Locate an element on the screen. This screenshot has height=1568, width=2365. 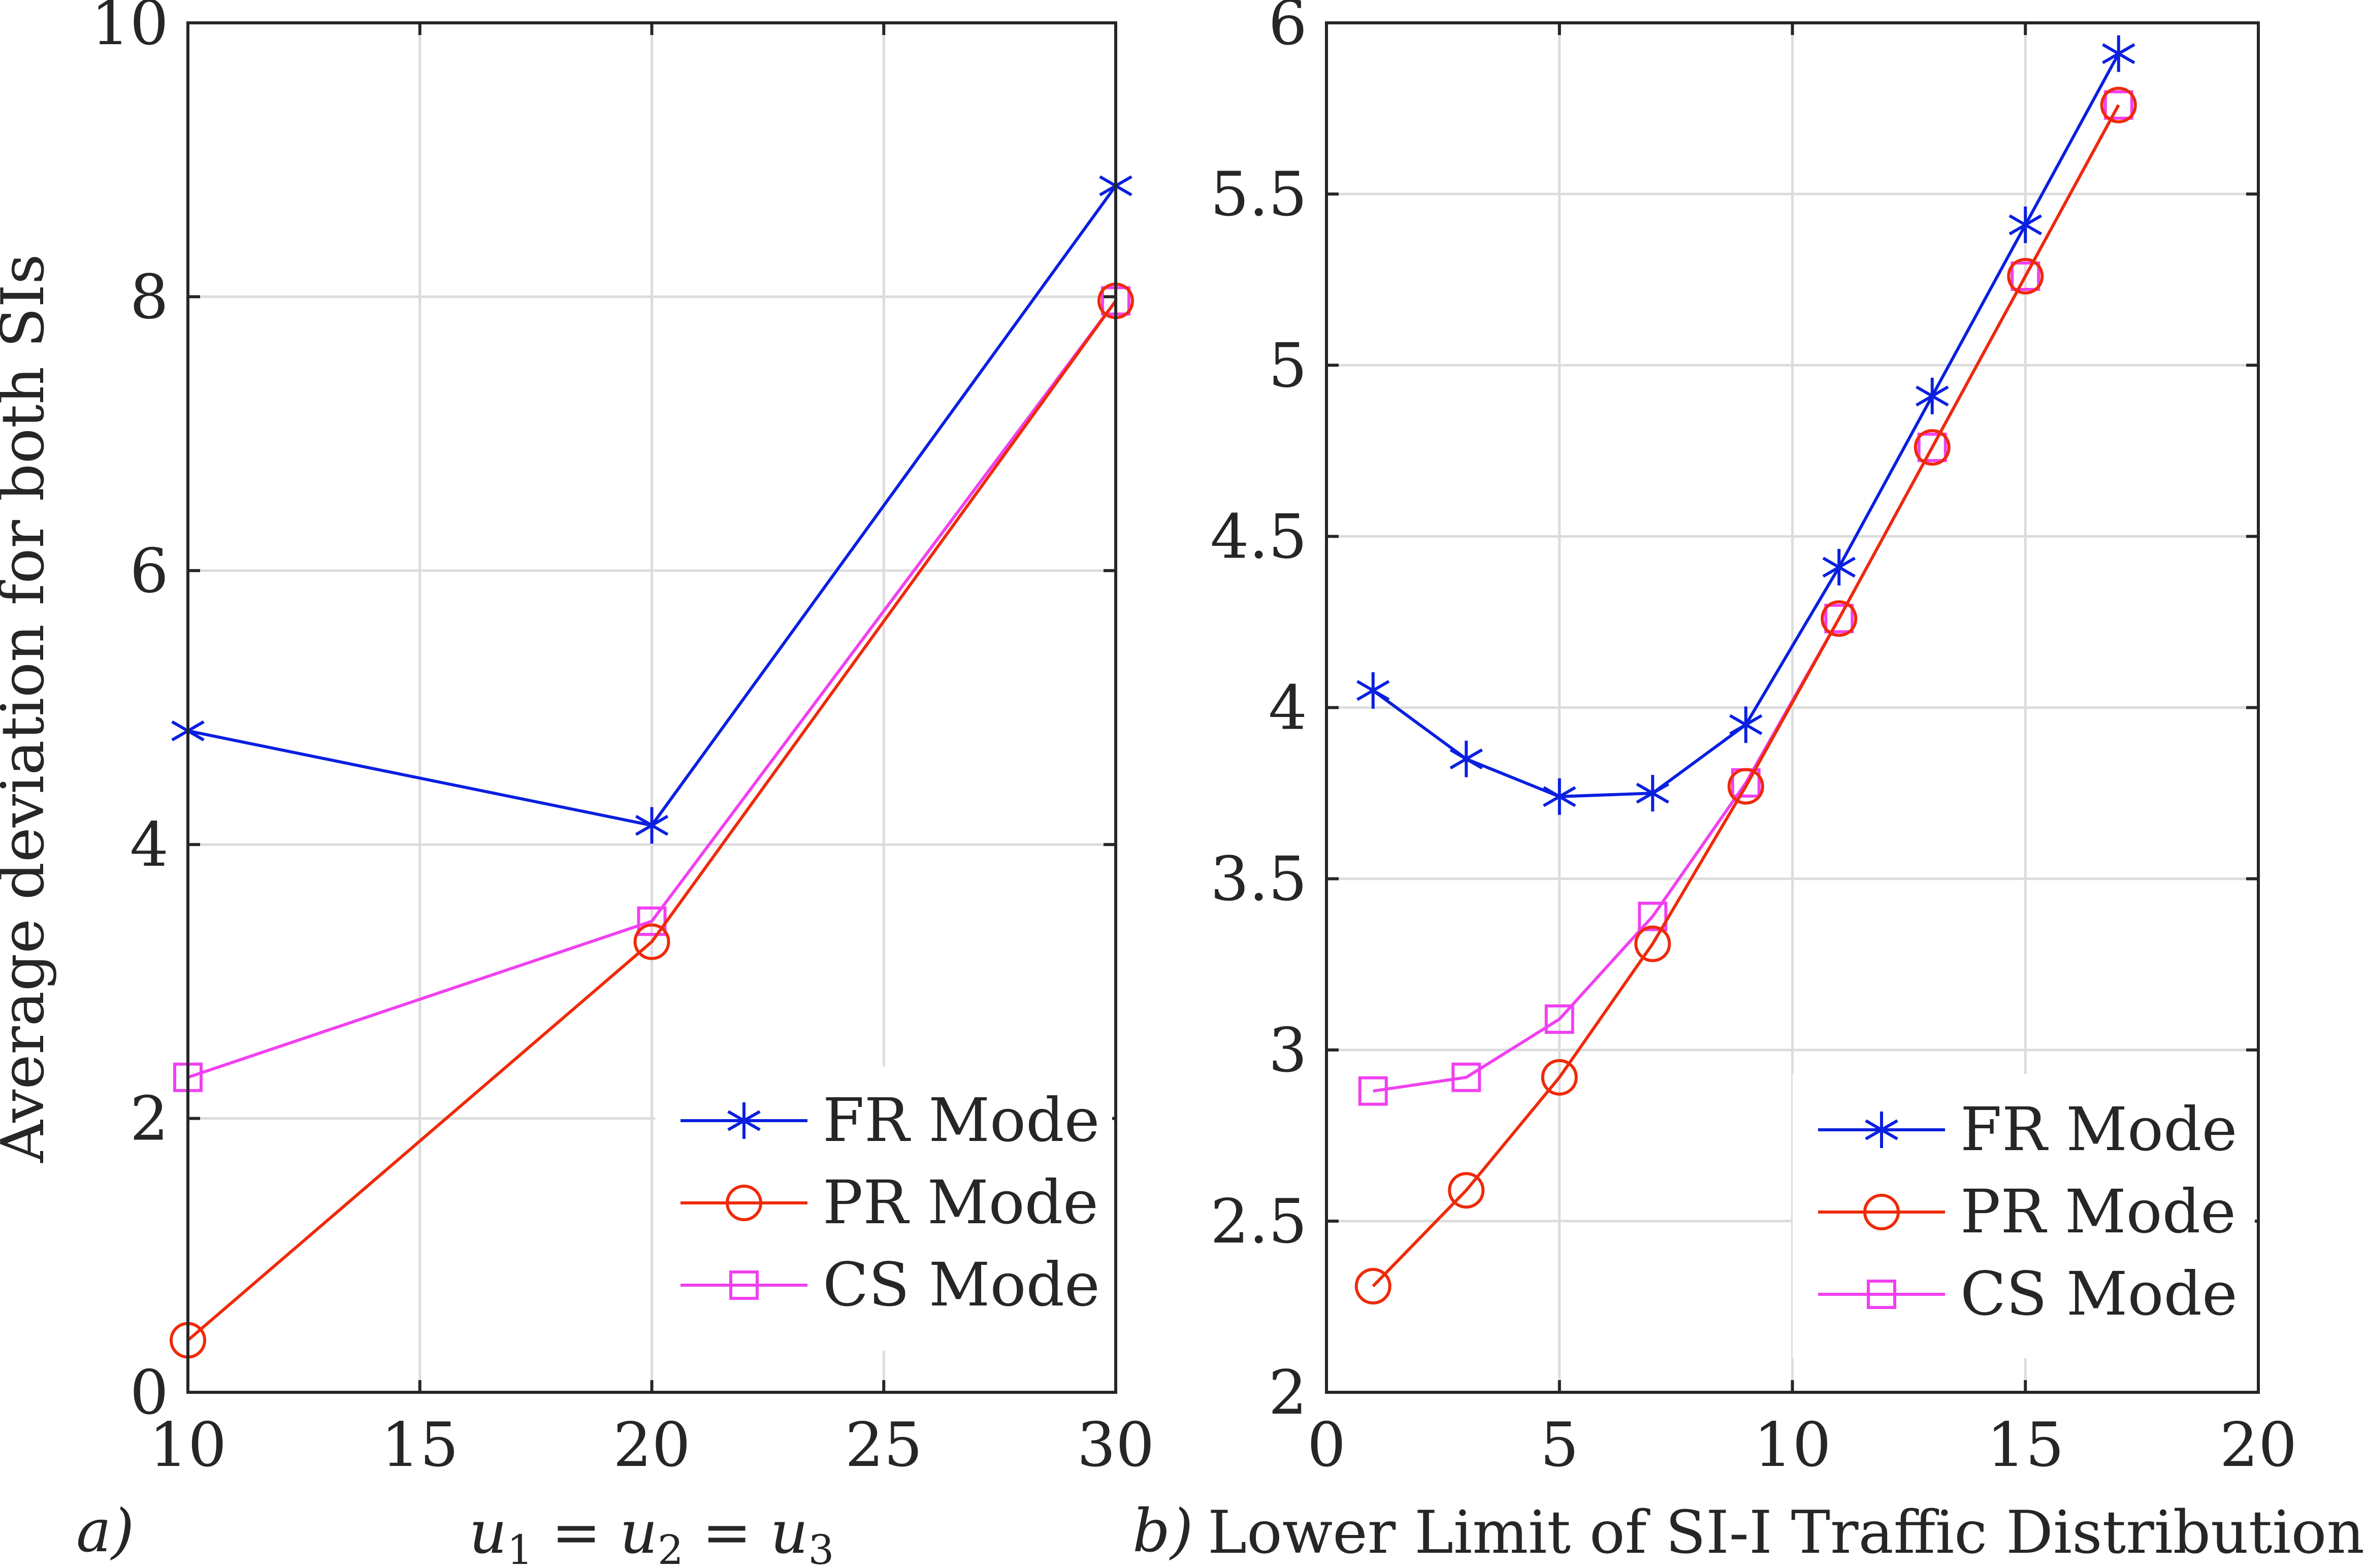
y-tick-label: 3.5 is located at coordinates (1258, 880).